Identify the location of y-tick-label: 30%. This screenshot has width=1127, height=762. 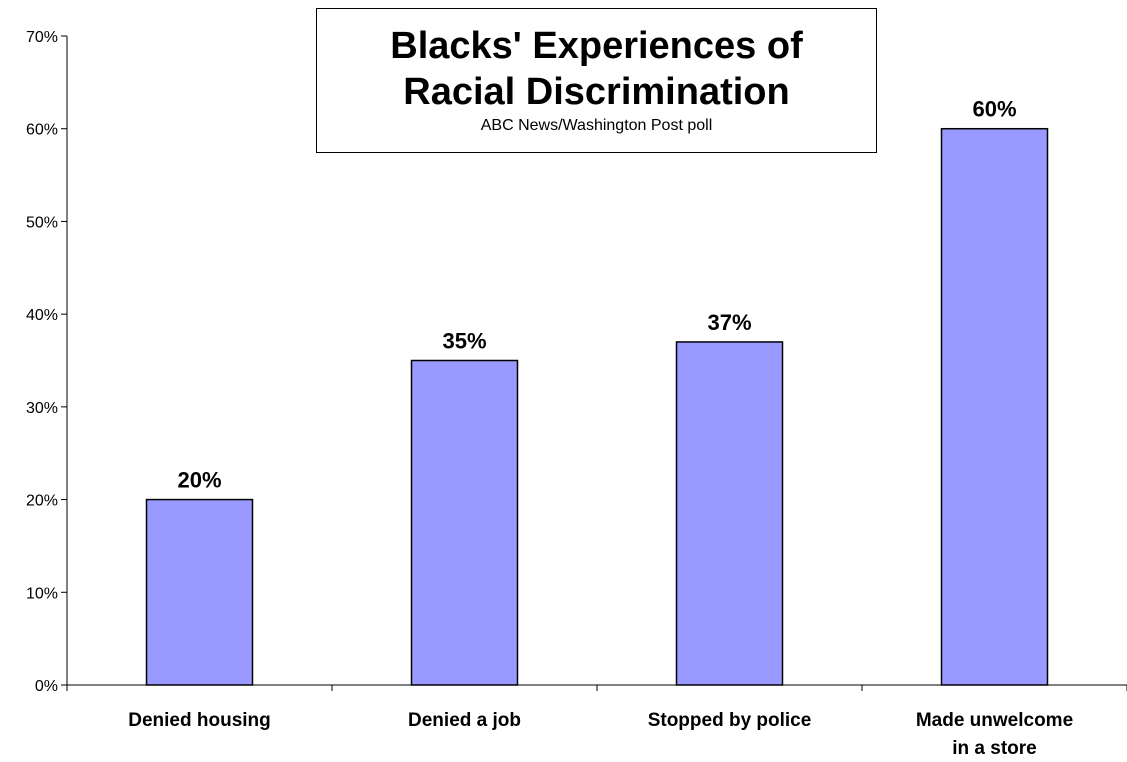
(42, 408).